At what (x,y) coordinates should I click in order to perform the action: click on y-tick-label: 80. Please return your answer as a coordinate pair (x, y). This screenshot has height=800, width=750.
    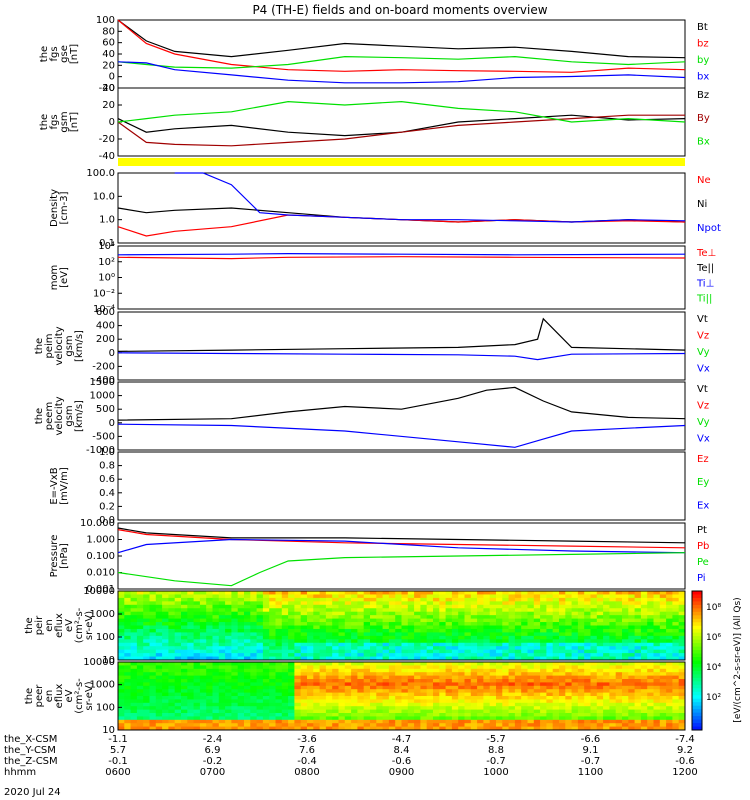
    Looking at the image, I should click on (108, 31).